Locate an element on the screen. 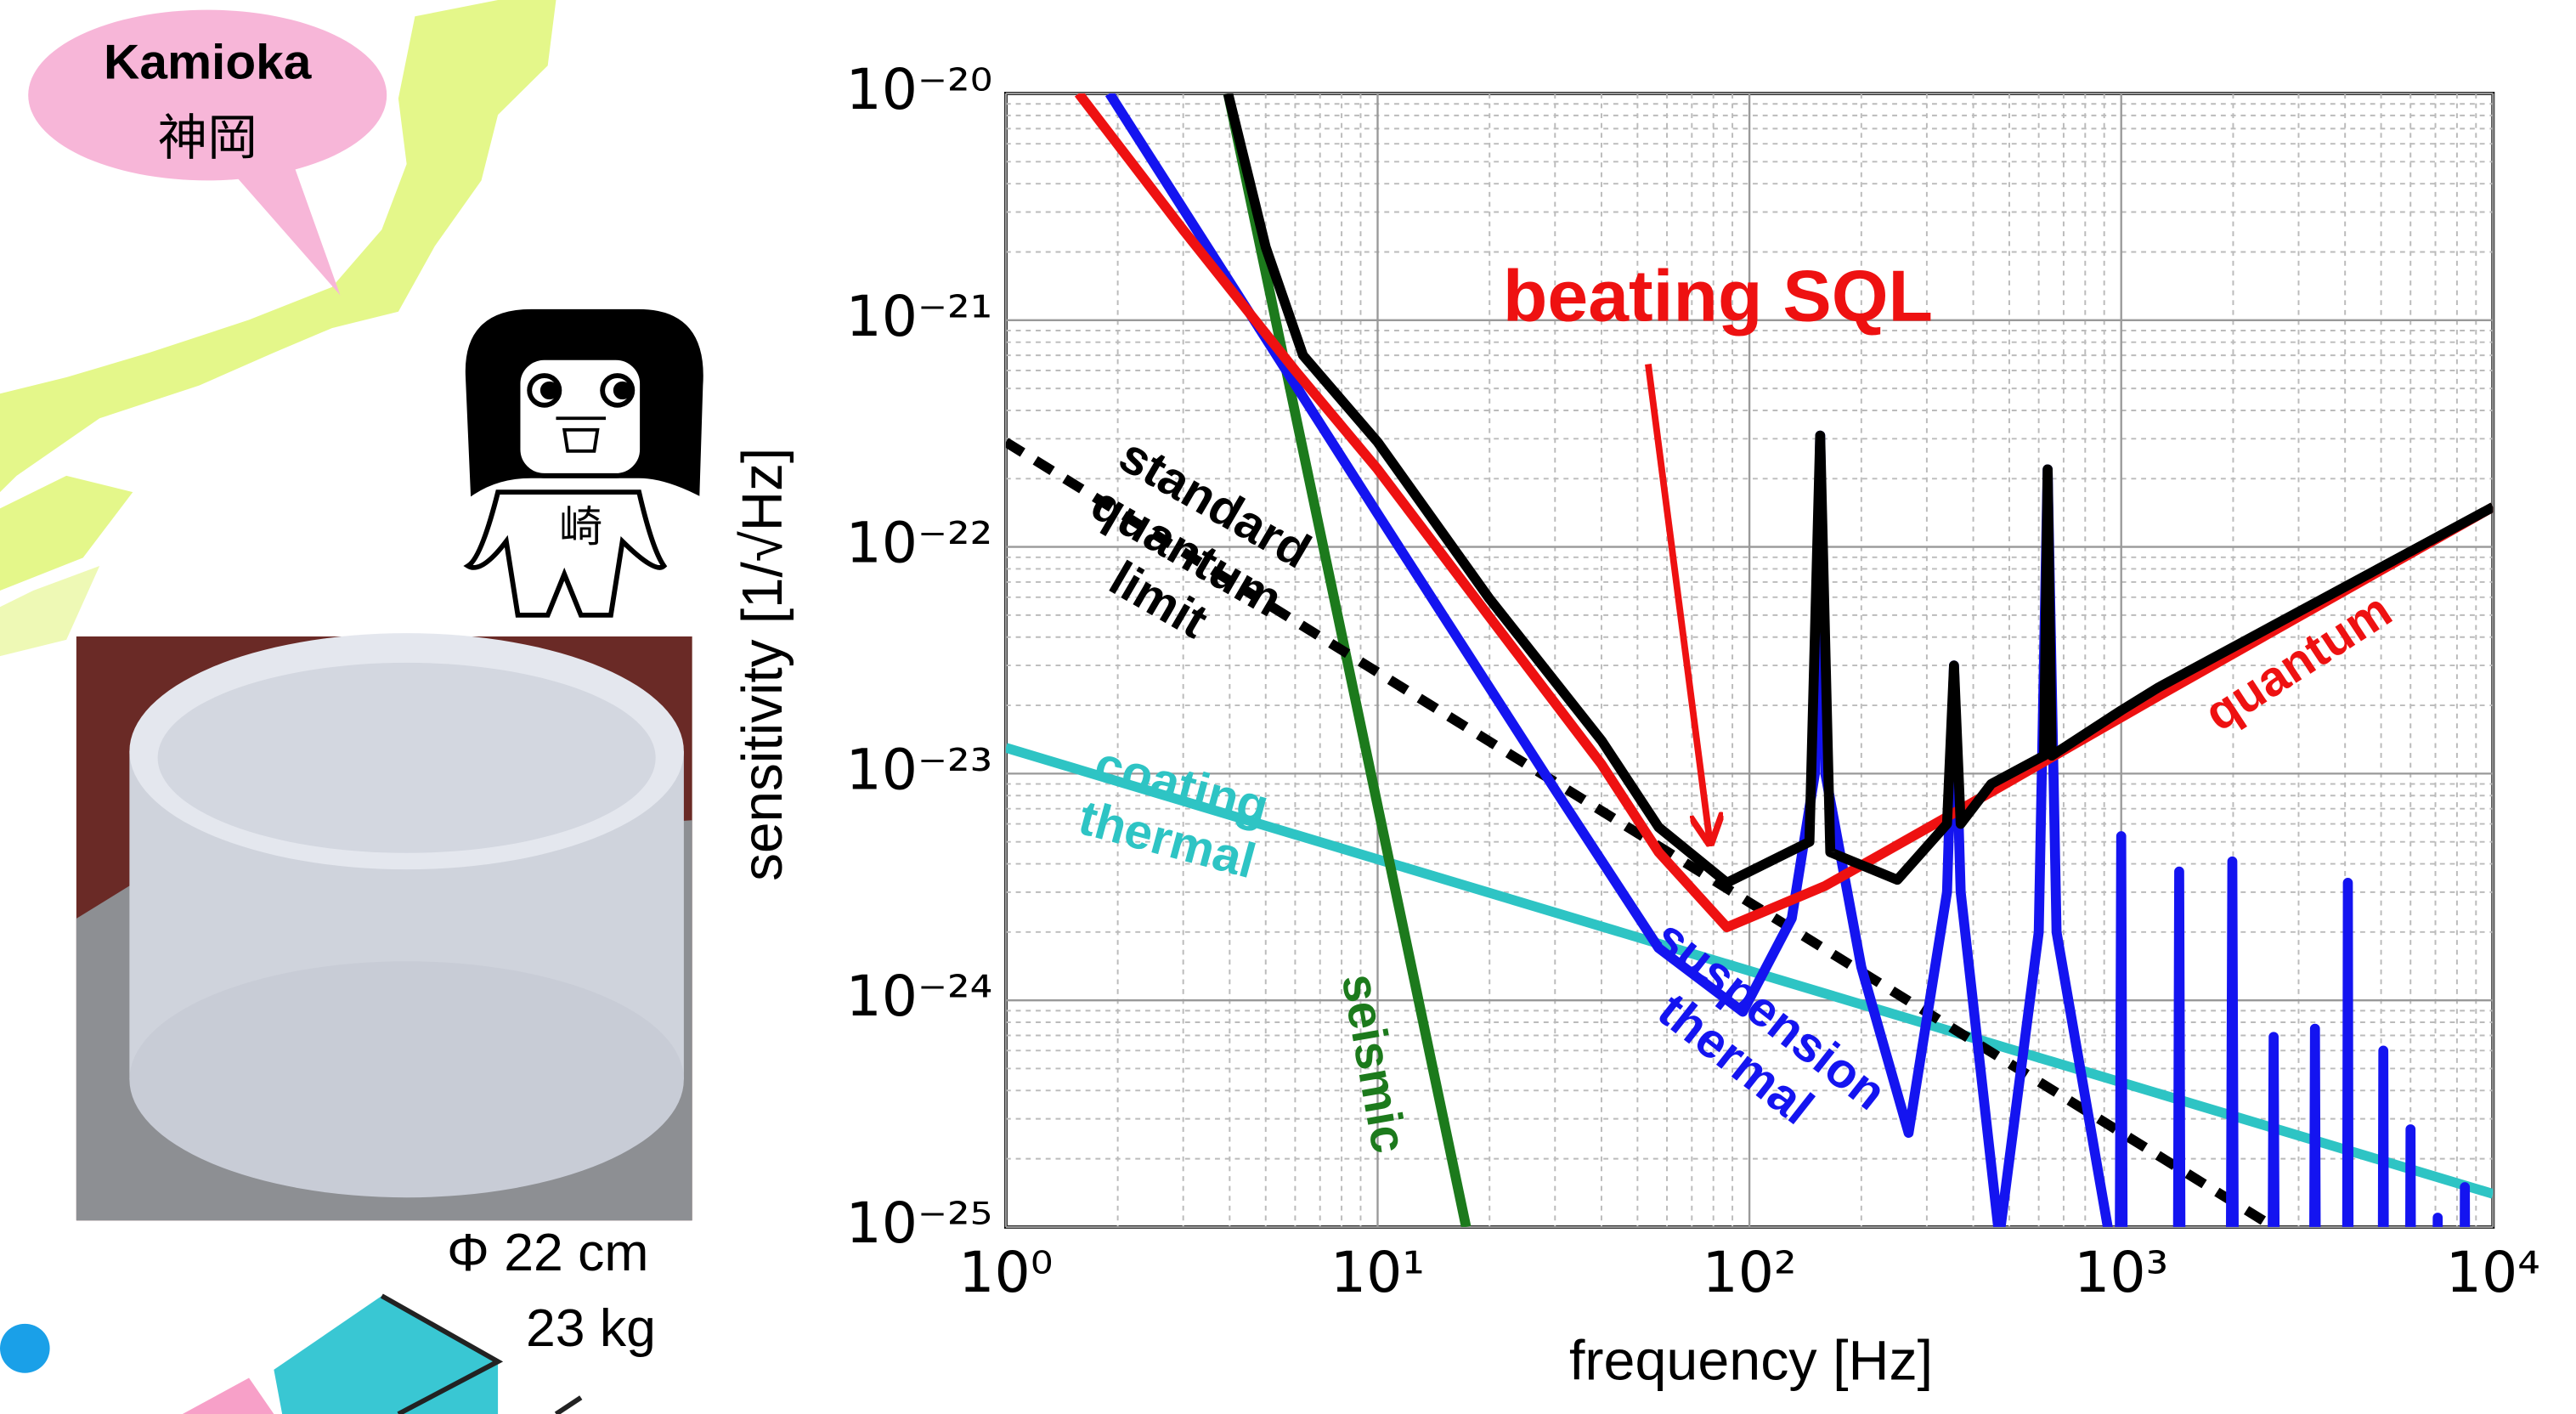 This screenshot has height=1414, width=2576. y-tick-label: 10⁻²⁰ is located at coordinates (918, 89).